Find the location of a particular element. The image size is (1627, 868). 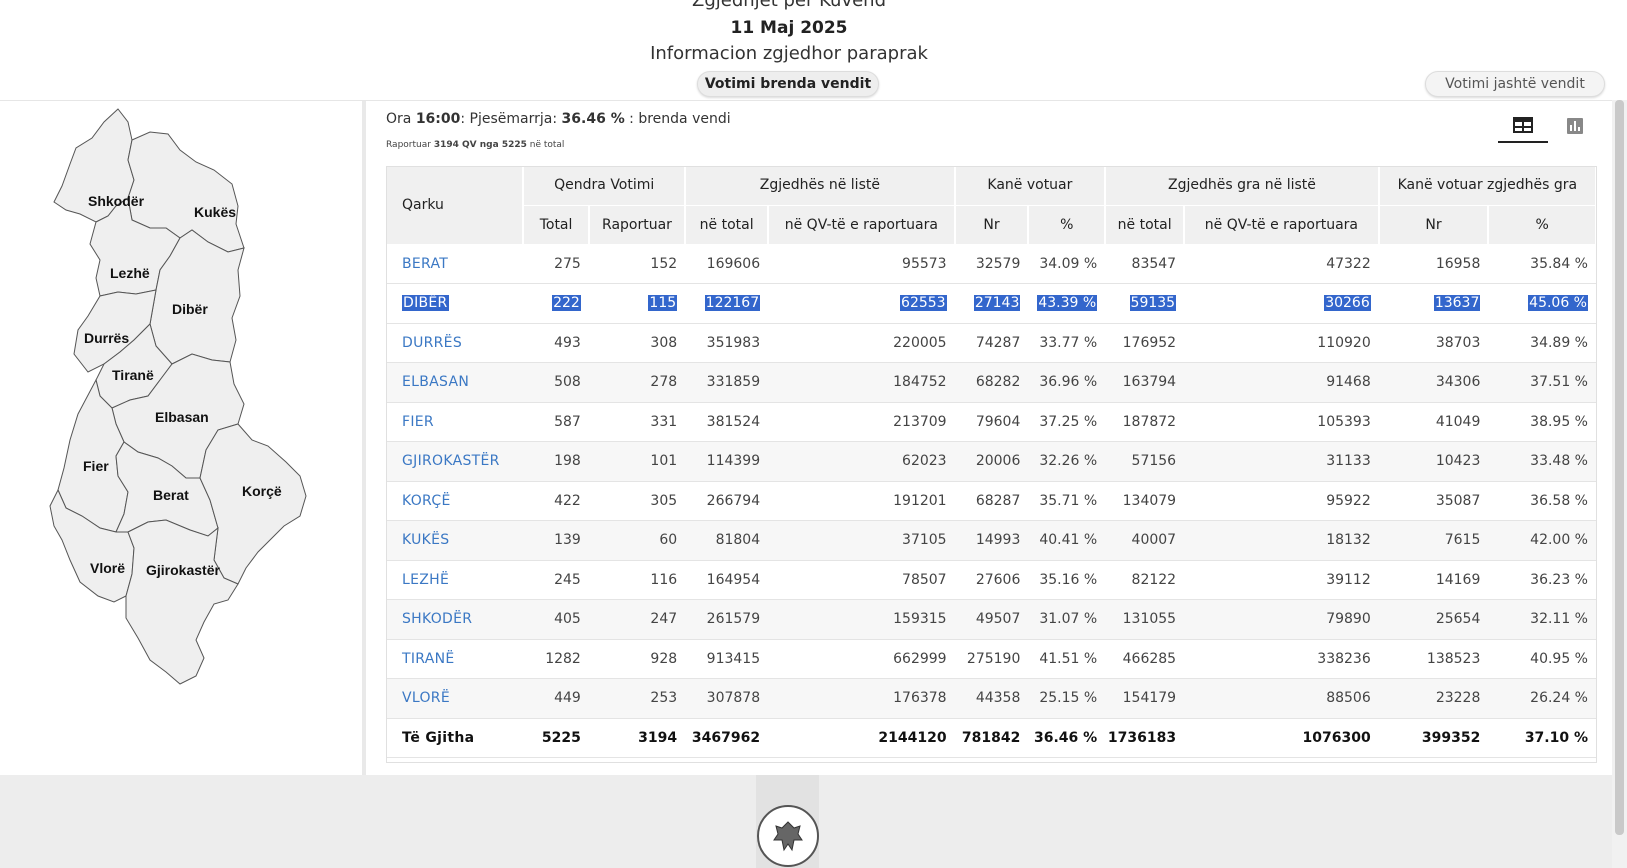

table-icon is located at coordinates (1523, 125).